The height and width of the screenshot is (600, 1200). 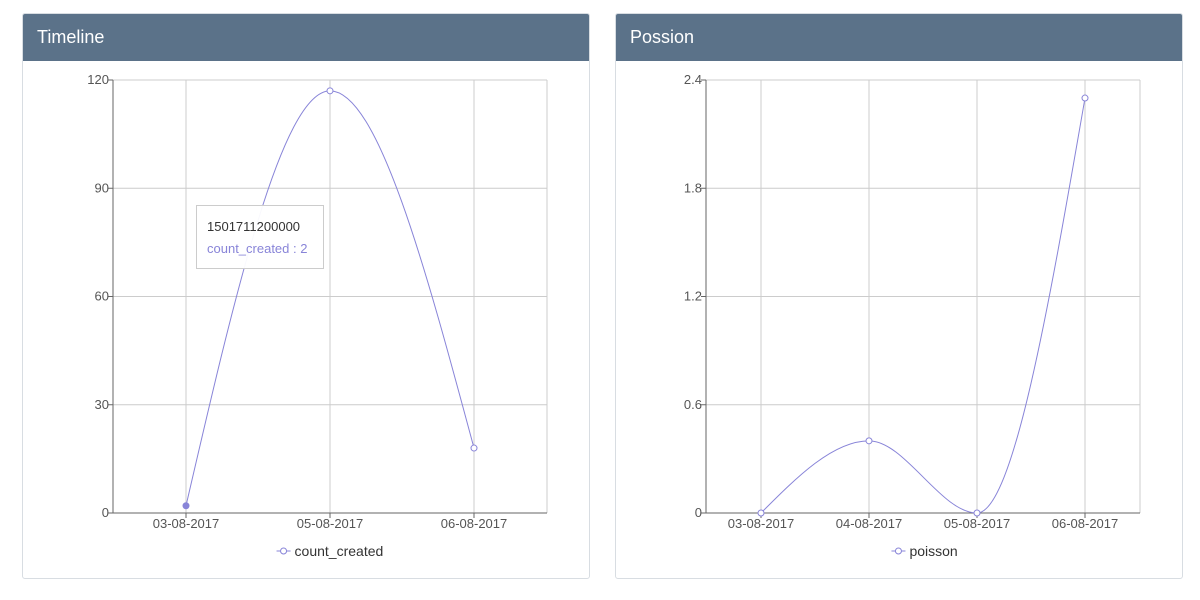 What do you see at coordinates (248, 248) in the screenshot?
I see `tooltip-series-name: count_created` at bounding box center [248, 248].